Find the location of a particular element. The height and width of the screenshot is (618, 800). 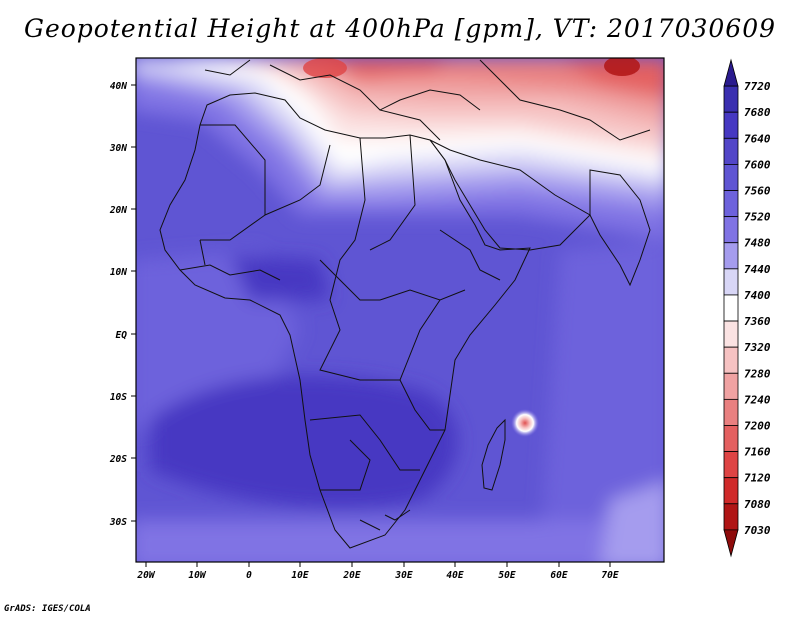

lat-tick-label: 10N is located at coordinates (118, 272).